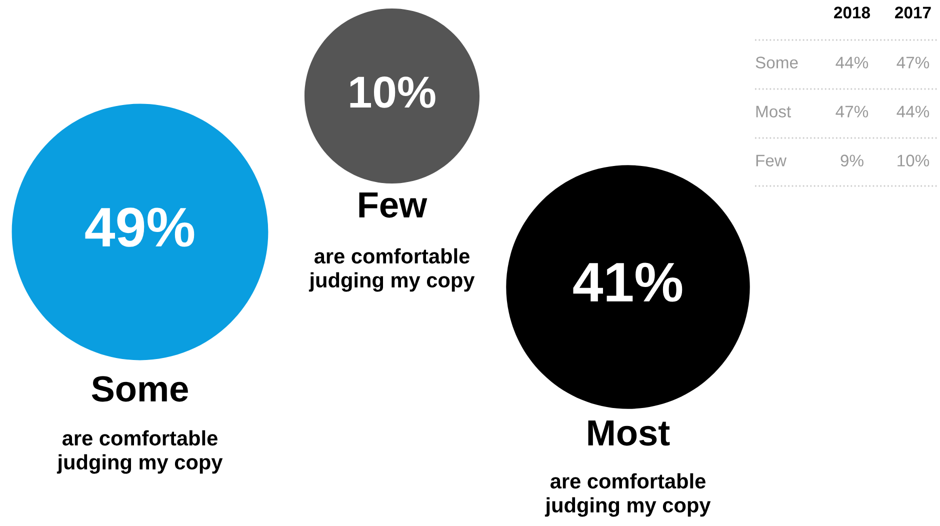 This screenshot has height=526, width=940. What do you see at coordinates (852, 160) in the screenshot?
I see `data-label: 9%` at bounding box center [852, 160].